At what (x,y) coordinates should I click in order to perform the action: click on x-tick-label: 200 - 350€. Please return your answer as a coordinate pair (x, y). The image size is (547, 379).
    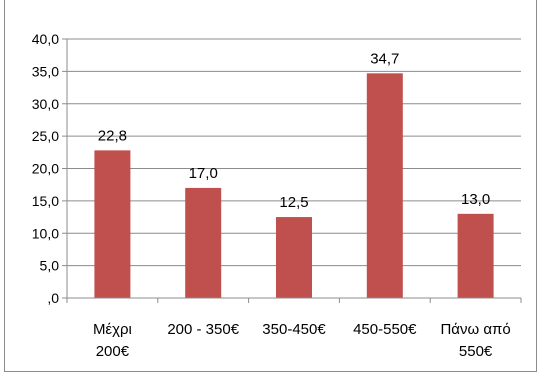
    Looking at the image, I should click on (203, 329).